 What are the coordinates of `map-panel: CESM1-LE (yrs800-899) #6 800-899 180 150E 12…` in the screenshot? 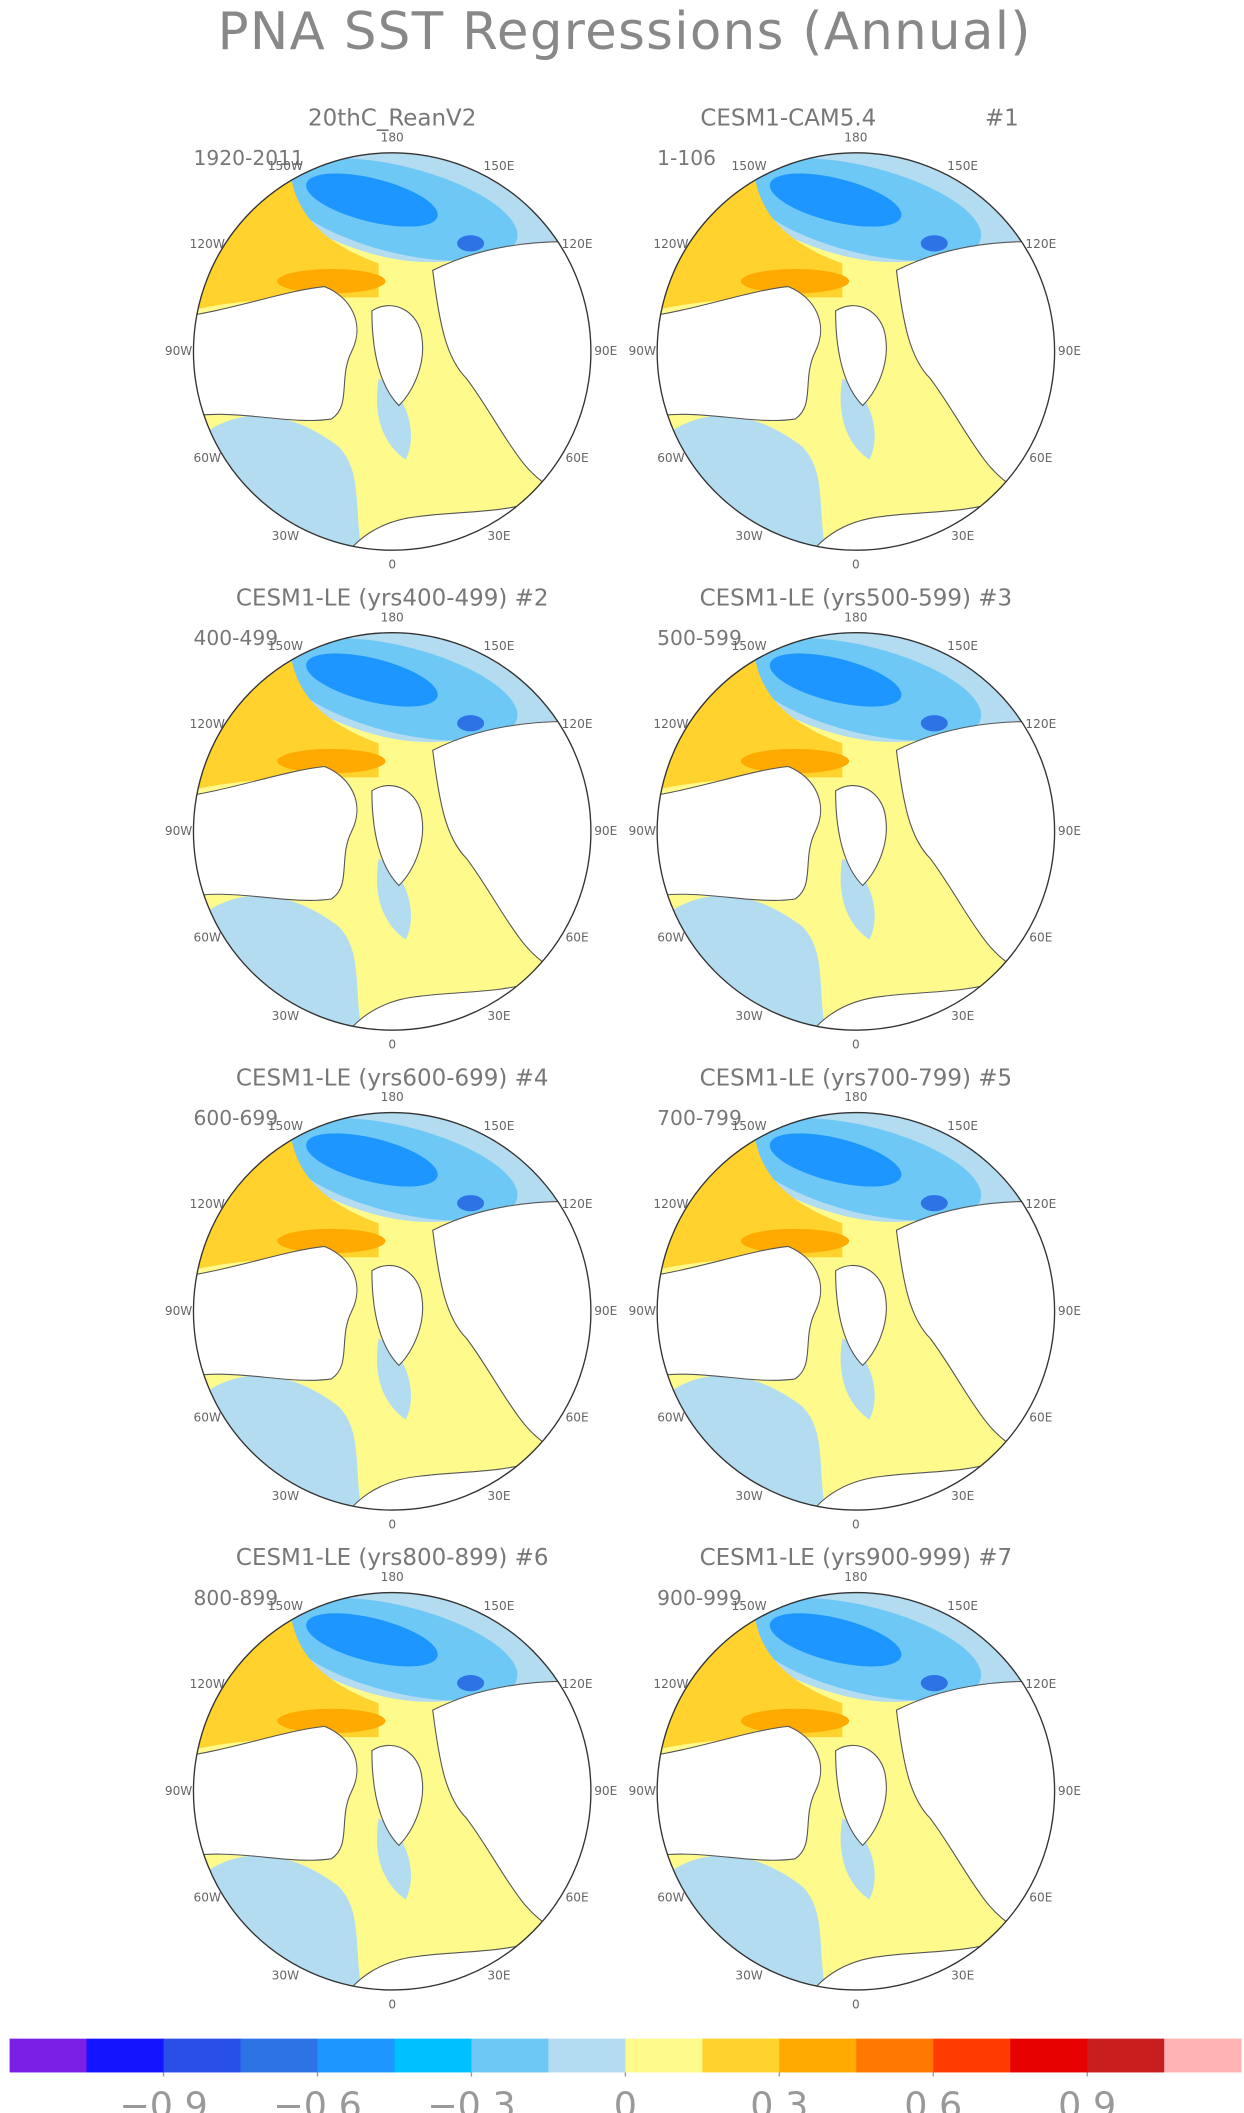 It's located at (391, 1778).